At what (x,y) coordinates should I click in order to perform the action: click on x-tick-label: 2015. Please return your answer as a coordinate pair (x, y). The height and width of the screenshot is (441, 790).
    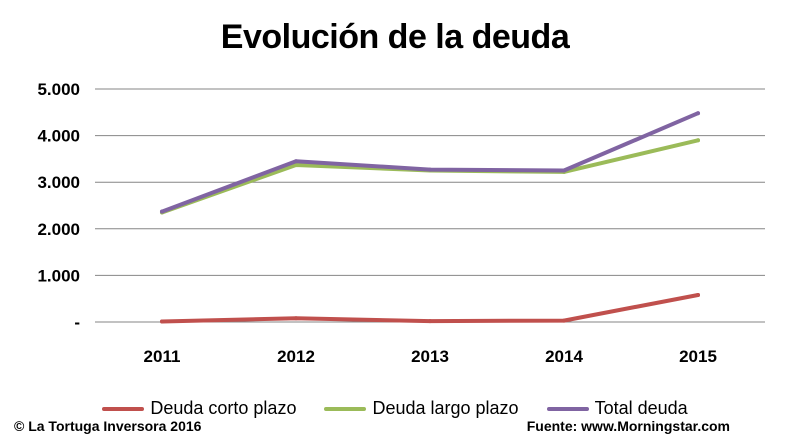
    Looking at the image, I should click on (698, 356).